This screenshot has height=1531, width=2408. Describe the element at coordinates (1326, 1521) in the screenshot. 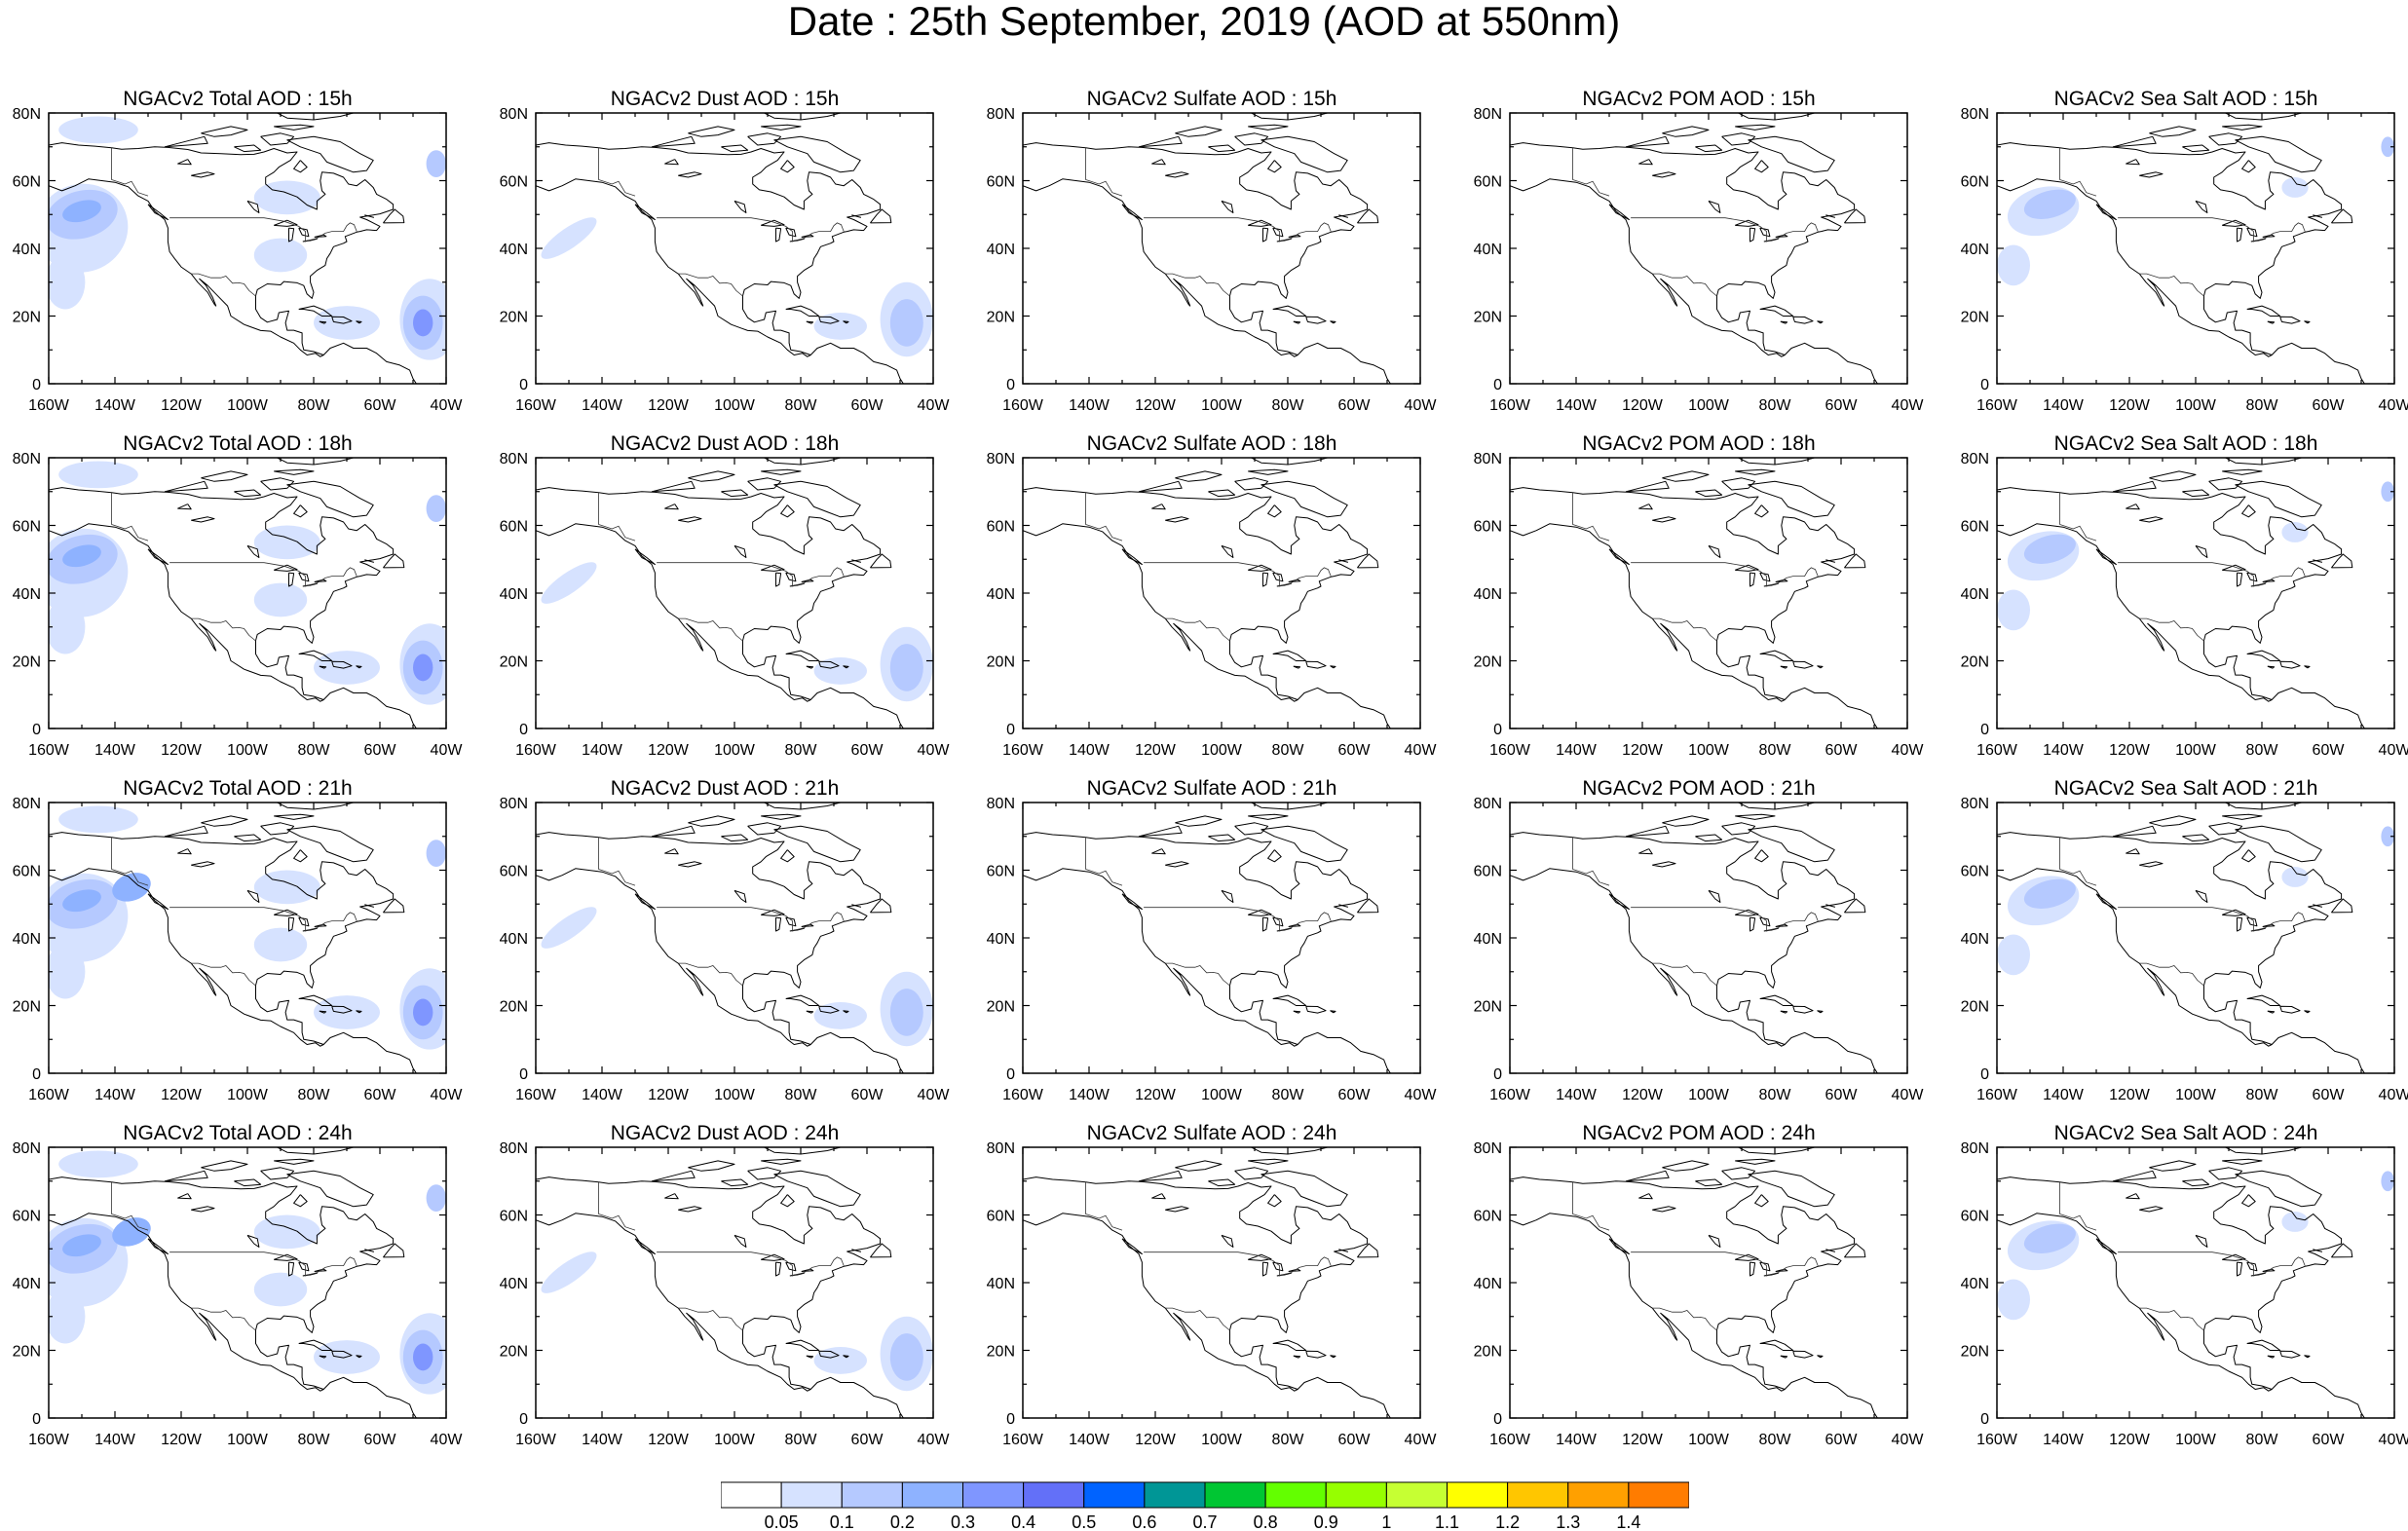

I see `colorbar-label: 0.9` at that location.